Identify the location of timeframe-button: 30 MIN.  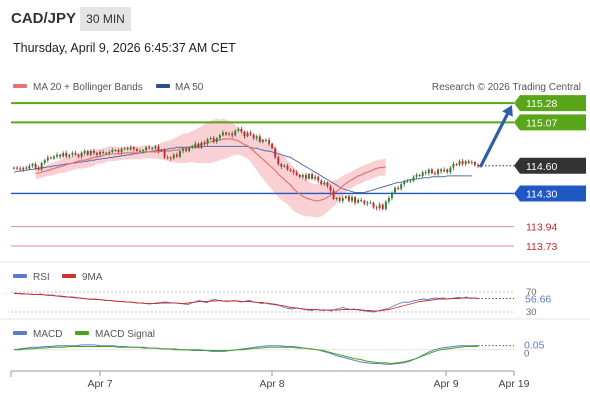
(105, 19).